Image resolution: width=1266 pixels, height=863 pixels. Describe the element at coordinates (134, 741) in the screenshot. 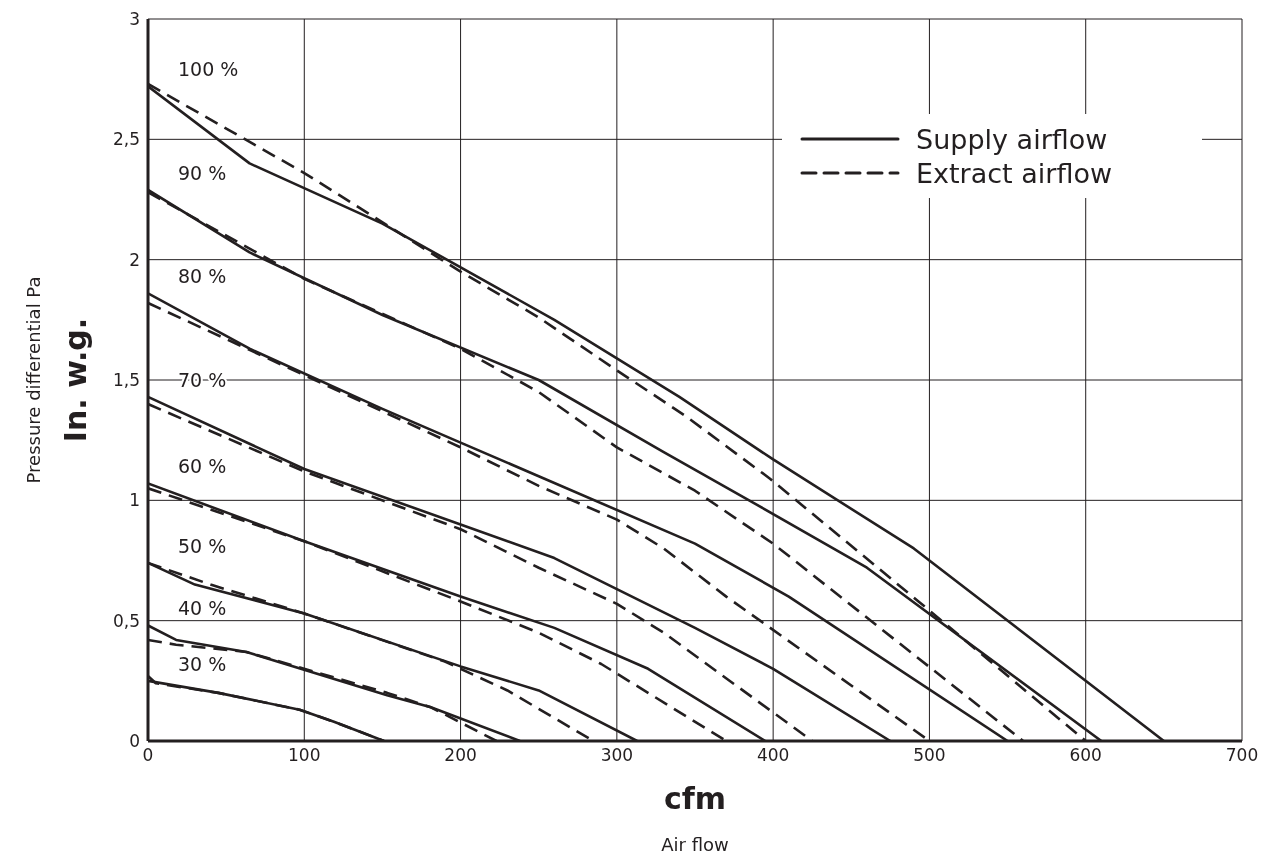

I see `y-tick-label: 0` at that location.